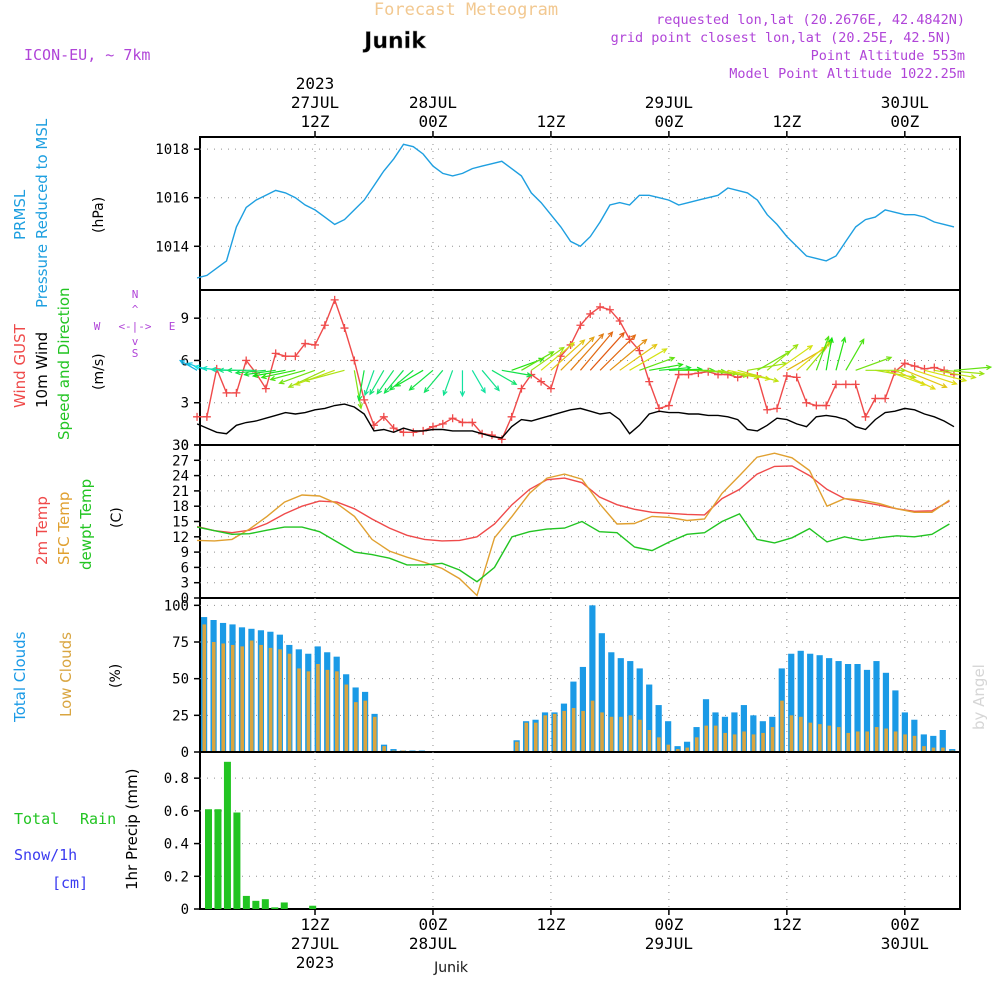  What do you see at coordinates (180, 523) in the screenshot?
I see `y-tick-label: 15` at bounding box center [180, 523].